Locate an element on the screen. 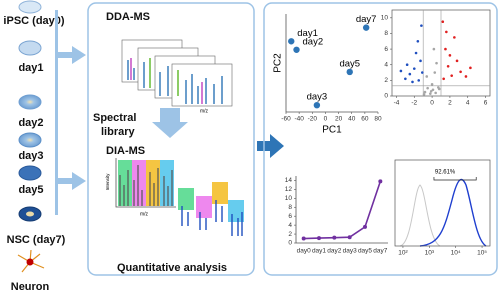 The width and height of the screenshot is (500, 295). sample-curve is located at coordinates (453, 212).